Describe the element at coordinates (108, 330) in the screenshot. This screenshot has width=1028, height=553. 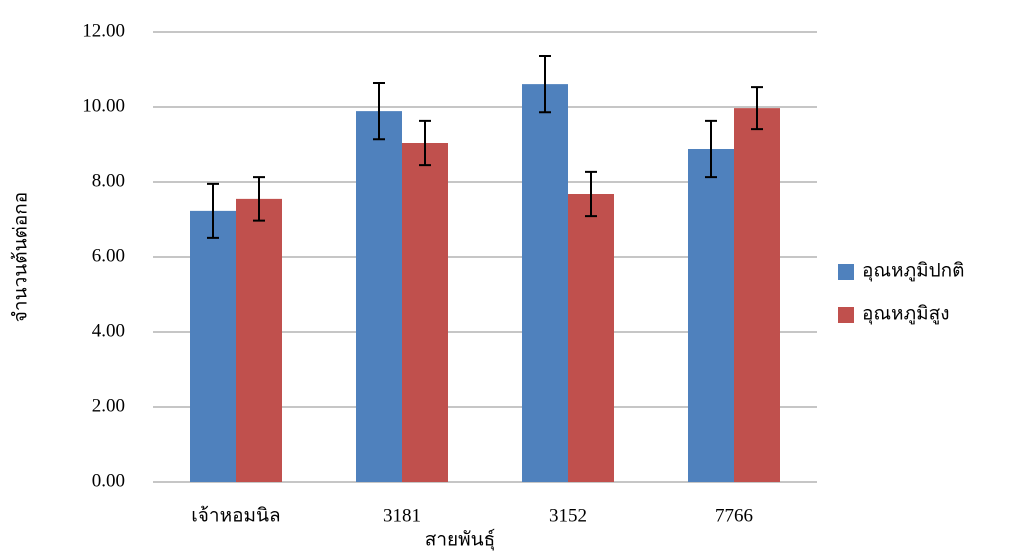
I see `y-tick-label: 4.00` at that location.